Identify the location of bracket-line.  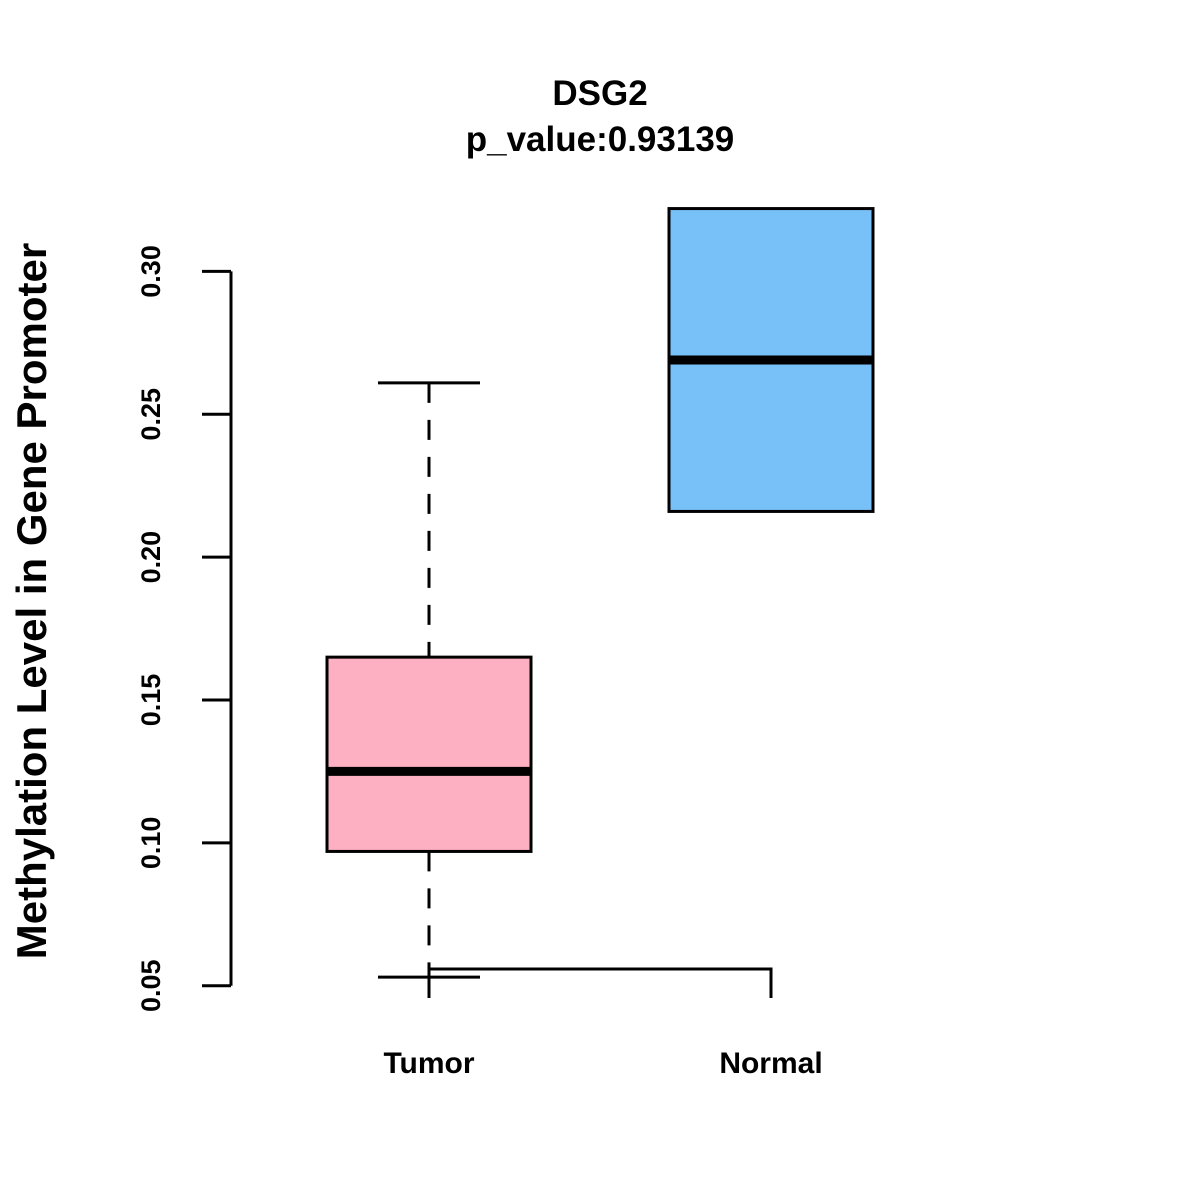
(600, 982).